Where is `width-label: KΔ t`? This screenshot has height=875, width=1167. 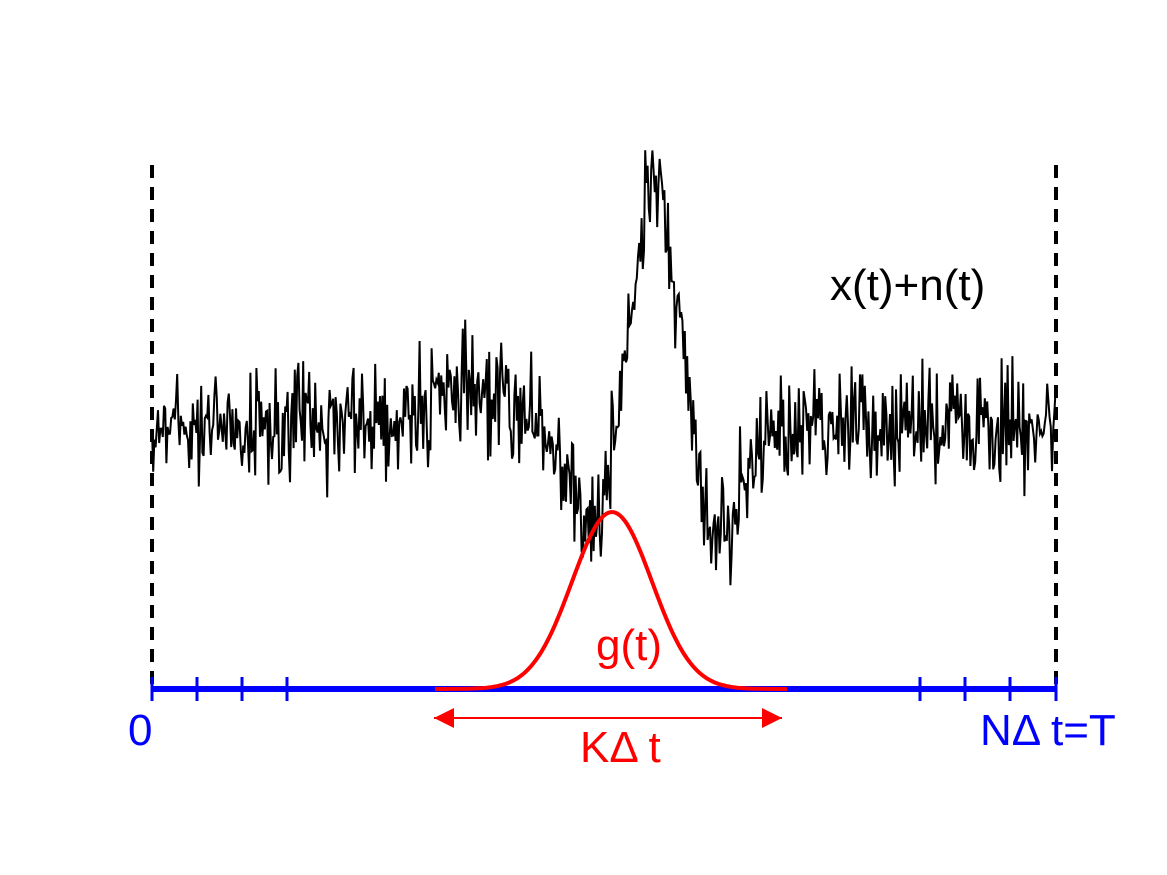 width-label: KΔ t is located at coordinates (620, 747).